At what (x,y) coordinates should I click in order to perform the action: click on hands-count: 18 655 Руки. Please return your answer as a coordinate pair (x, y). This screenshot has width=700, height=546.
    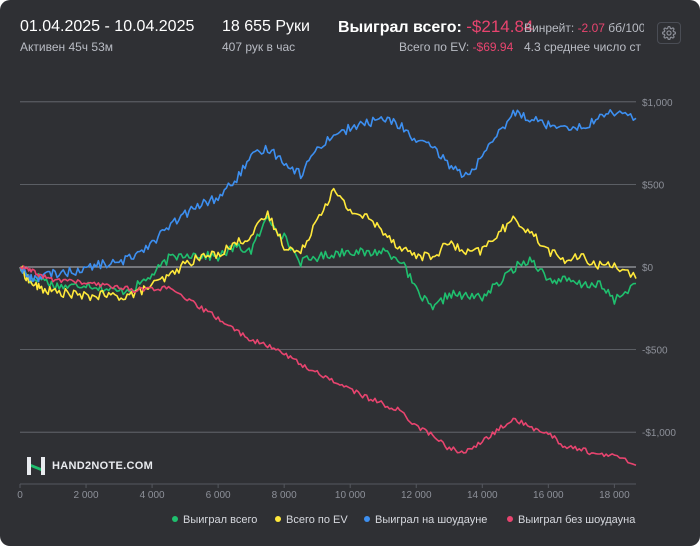
    Looking at the image, I should click on (266, 26).